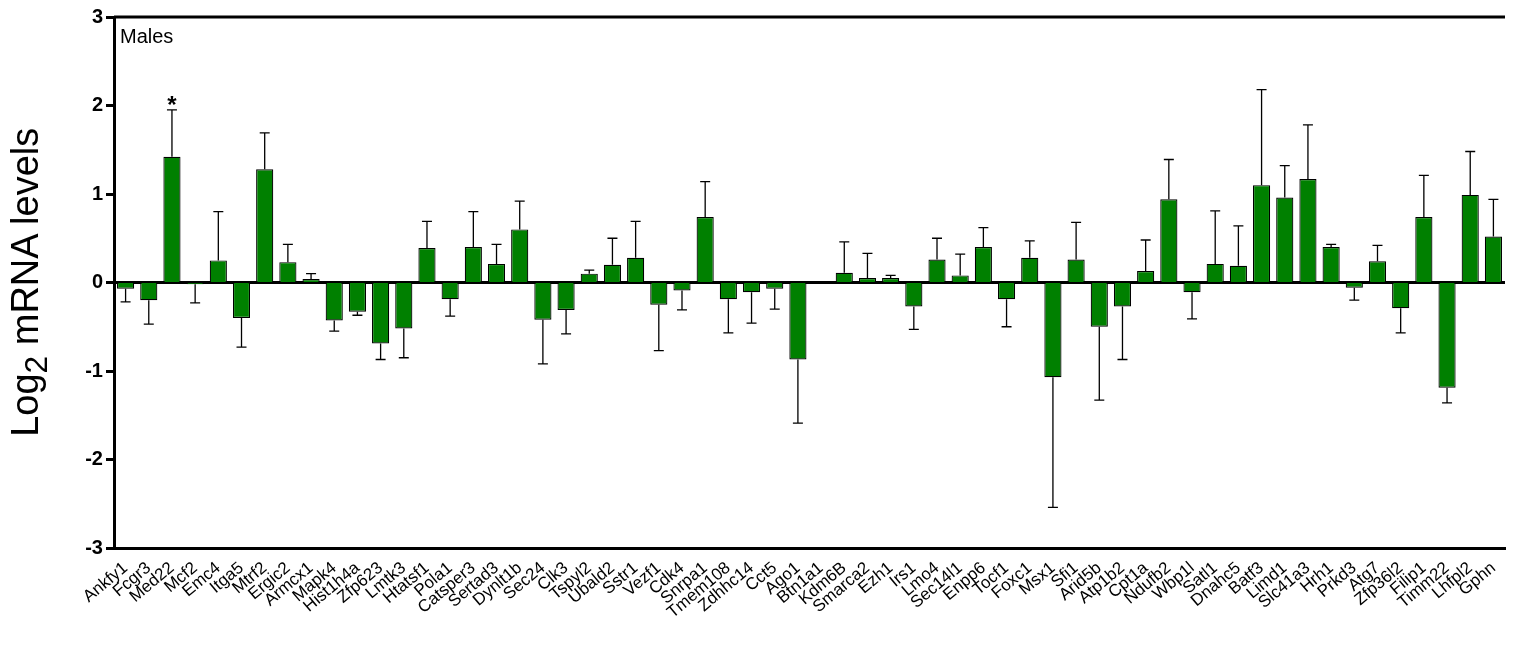  Describe the element at coordinates (94, 369) in the screenshot. I see `y-tick-label: -1` at that location.